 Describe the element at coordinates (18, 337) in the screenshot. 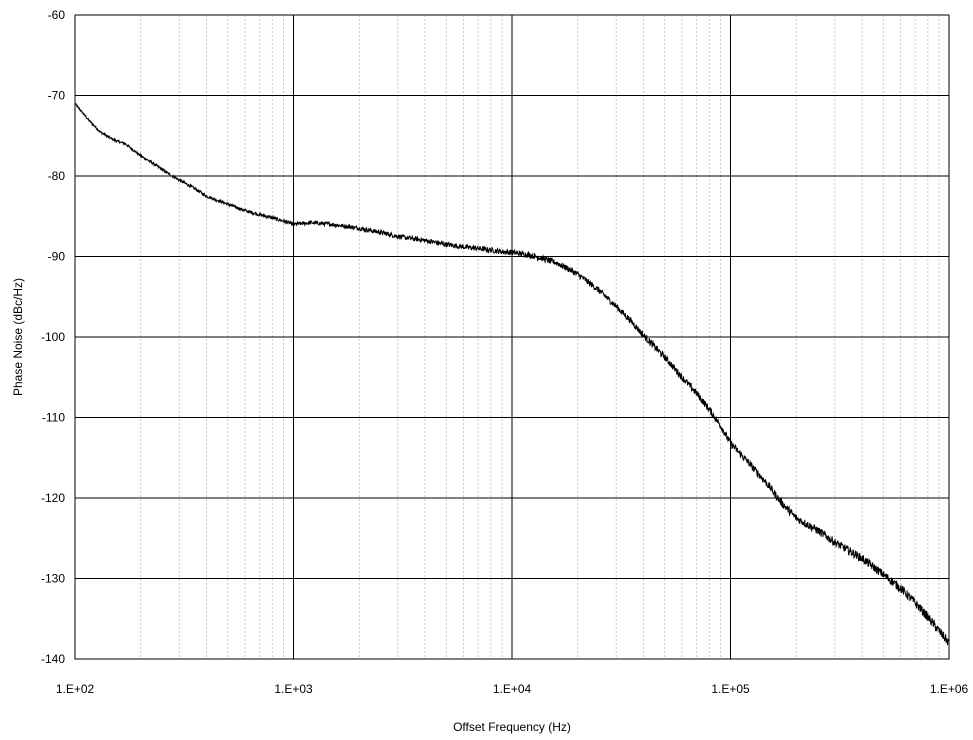

I see `y-axis-title: Phase Noise (dBc/Hz)` at that location.